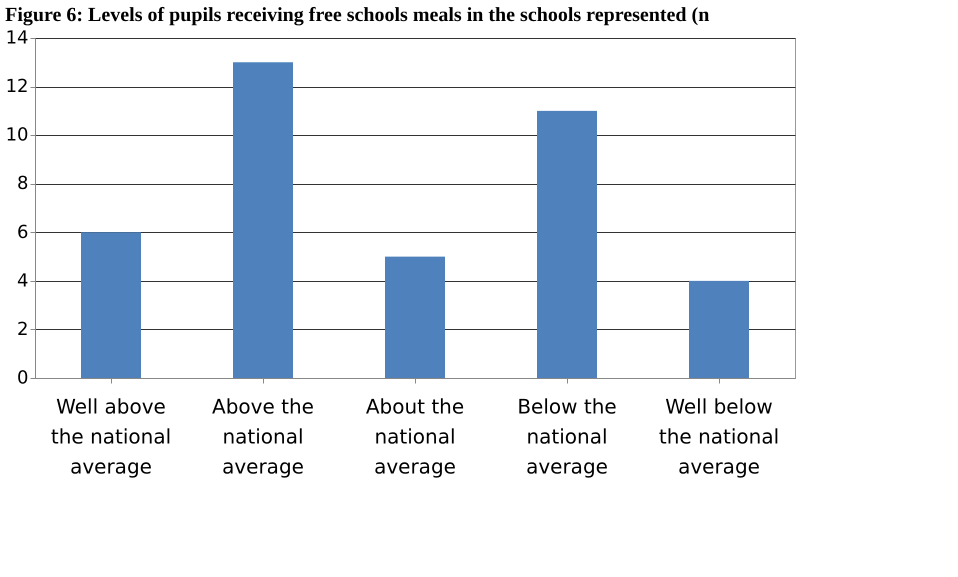 The height and width of the screenshot is (577, 958). Describe the element at coordinates (719, 436) in the screenshot. I see `x-tick-label: Well below the national average` at that location.